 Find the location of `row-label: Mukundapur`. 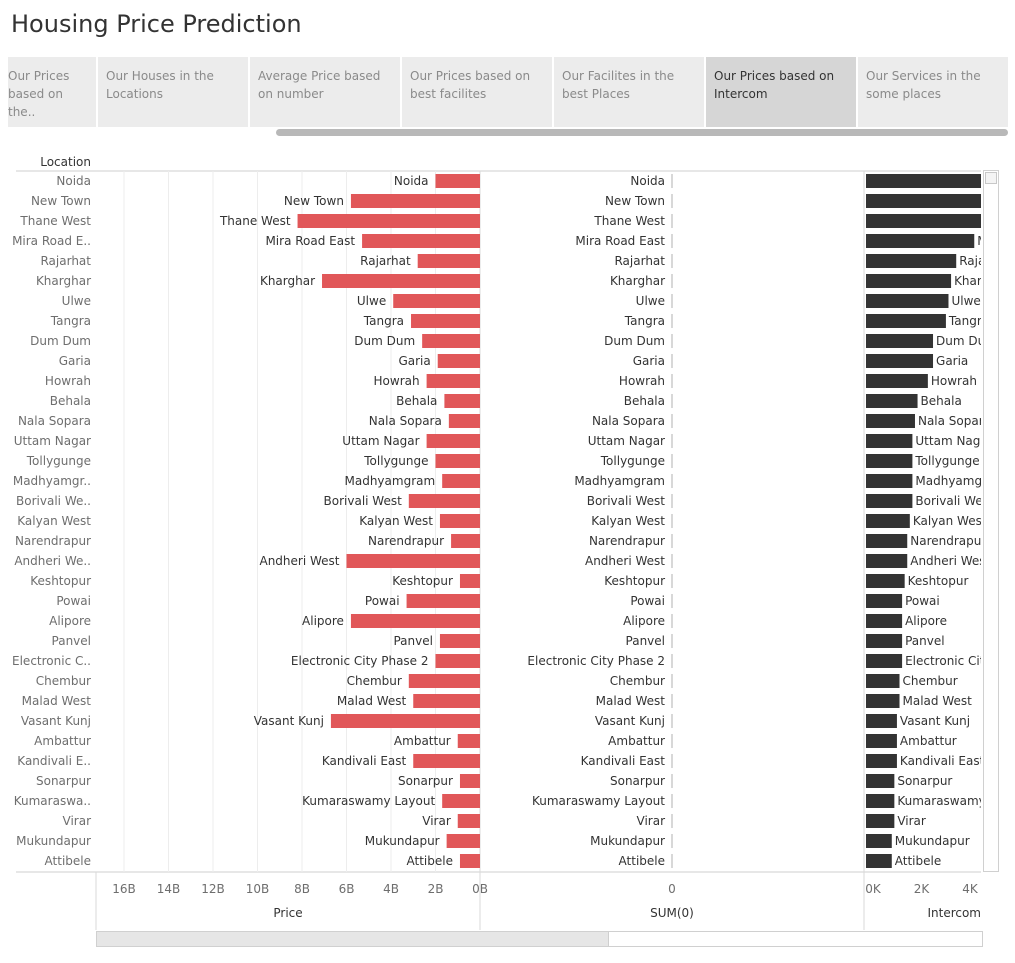

row-label: Mukundapur is located at coordinates (53, 841).